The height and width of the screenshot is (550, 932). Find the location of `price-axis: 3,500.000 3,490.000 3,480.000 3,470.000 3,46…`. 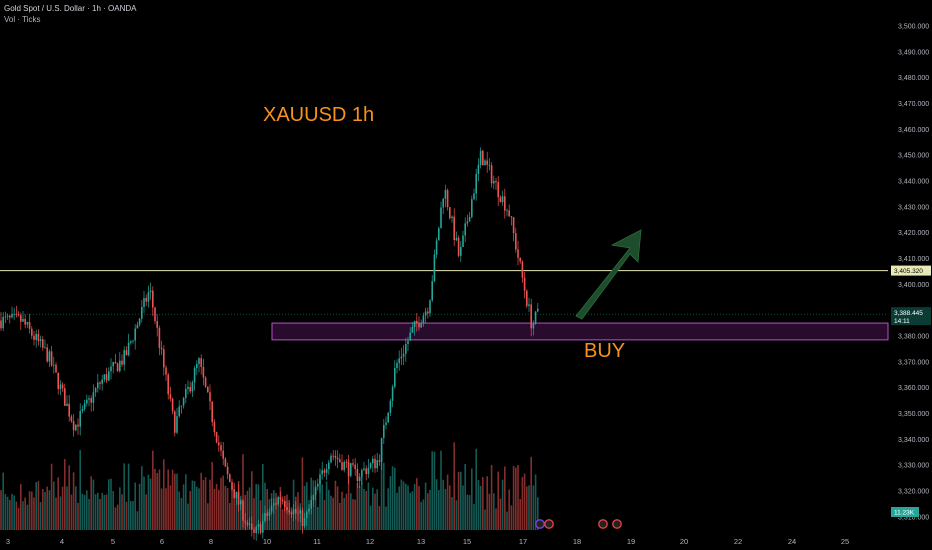

price-axis: 3,500.000 3,490.000 3,480.000 3,470.000 3,46… is located at coordinates (913, 273).